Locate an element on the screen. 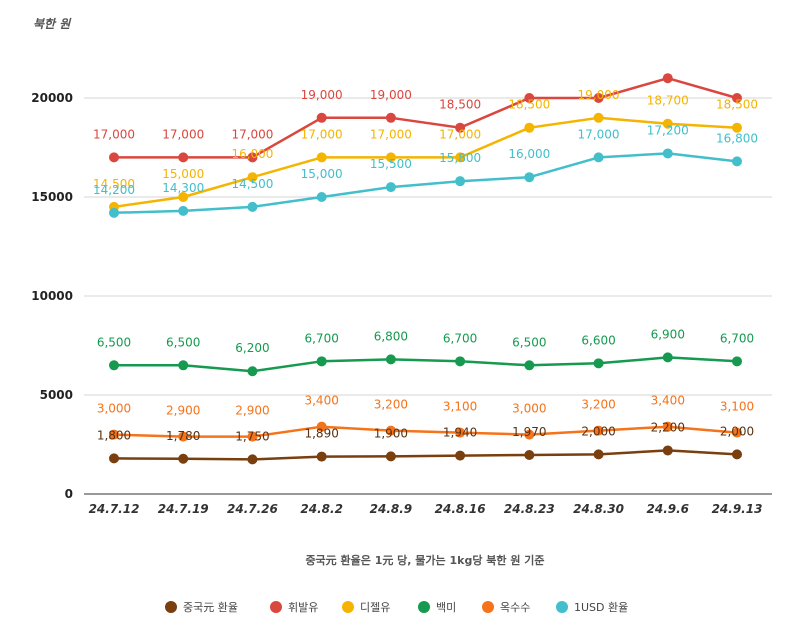 This screenshot has height=639, width=800. x-tick-label: 24.9.6 is located at coordinates (668, 509).